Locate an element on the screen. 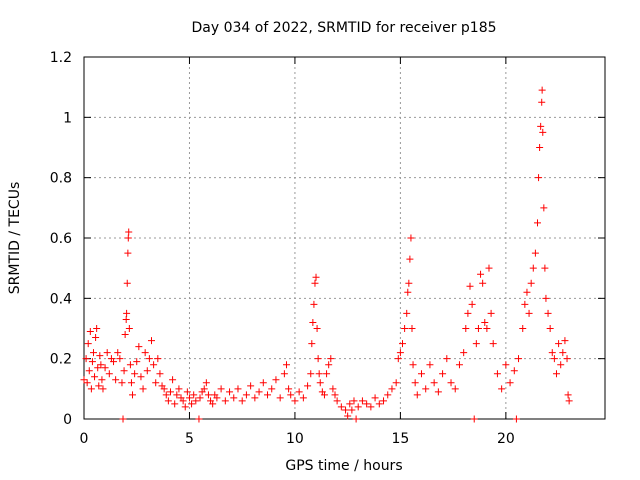 This screenshot has height=480, width=640. y-tick-label: 0.2 is located at coordinates (61, 360).